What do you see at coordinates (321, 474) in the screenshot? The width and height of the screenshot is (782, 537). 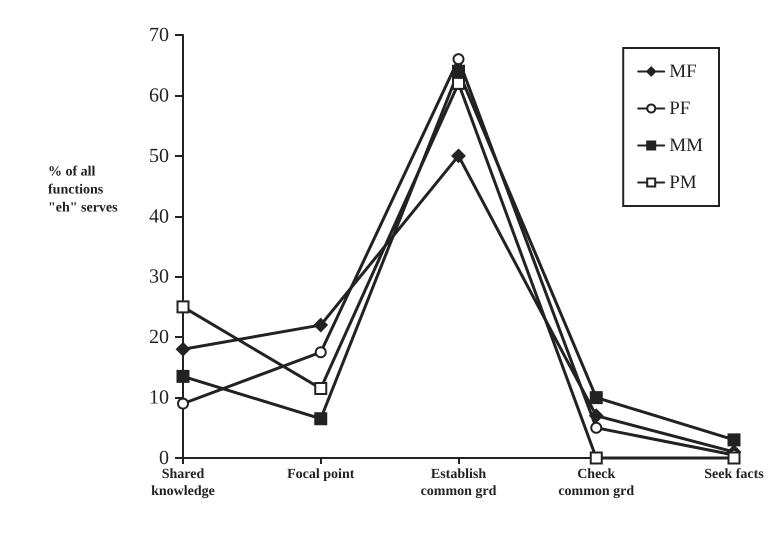 I see `x-tick-label: Focal point` at bounding box center [321, 474].